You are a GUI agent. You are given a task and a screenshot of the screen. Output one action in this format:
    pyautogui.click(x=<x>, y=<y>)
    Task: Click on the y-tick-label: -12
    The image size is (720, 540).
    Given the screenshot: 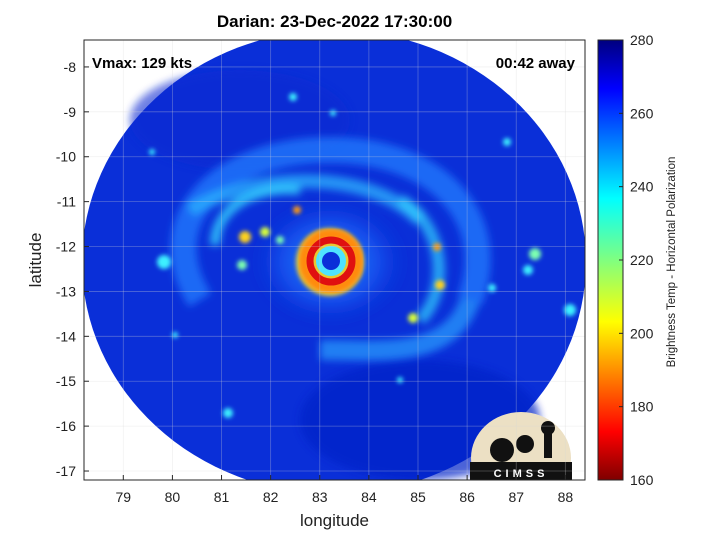 What is the action you would take?
    pyautogui.click(x=66, y=247)
    